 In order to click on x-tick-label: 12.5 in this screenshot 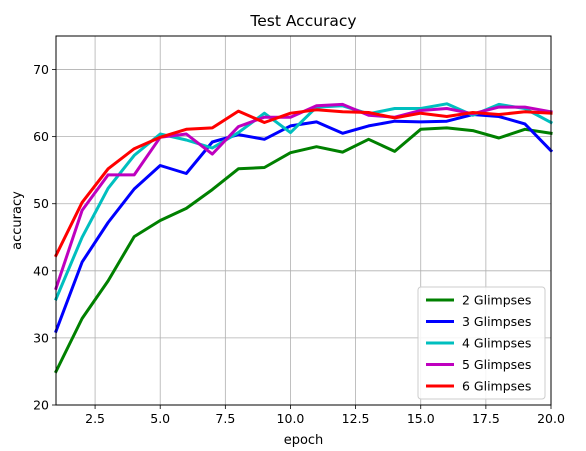, I will do `click(356, 418)`.